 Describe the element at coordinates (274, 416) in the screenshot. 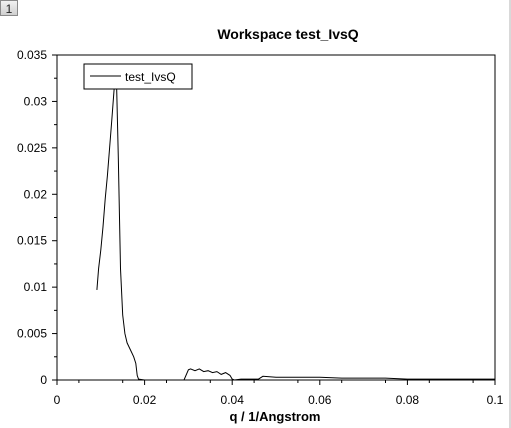

I see `x-axis-title: q / 1/Angstrom` at that location.